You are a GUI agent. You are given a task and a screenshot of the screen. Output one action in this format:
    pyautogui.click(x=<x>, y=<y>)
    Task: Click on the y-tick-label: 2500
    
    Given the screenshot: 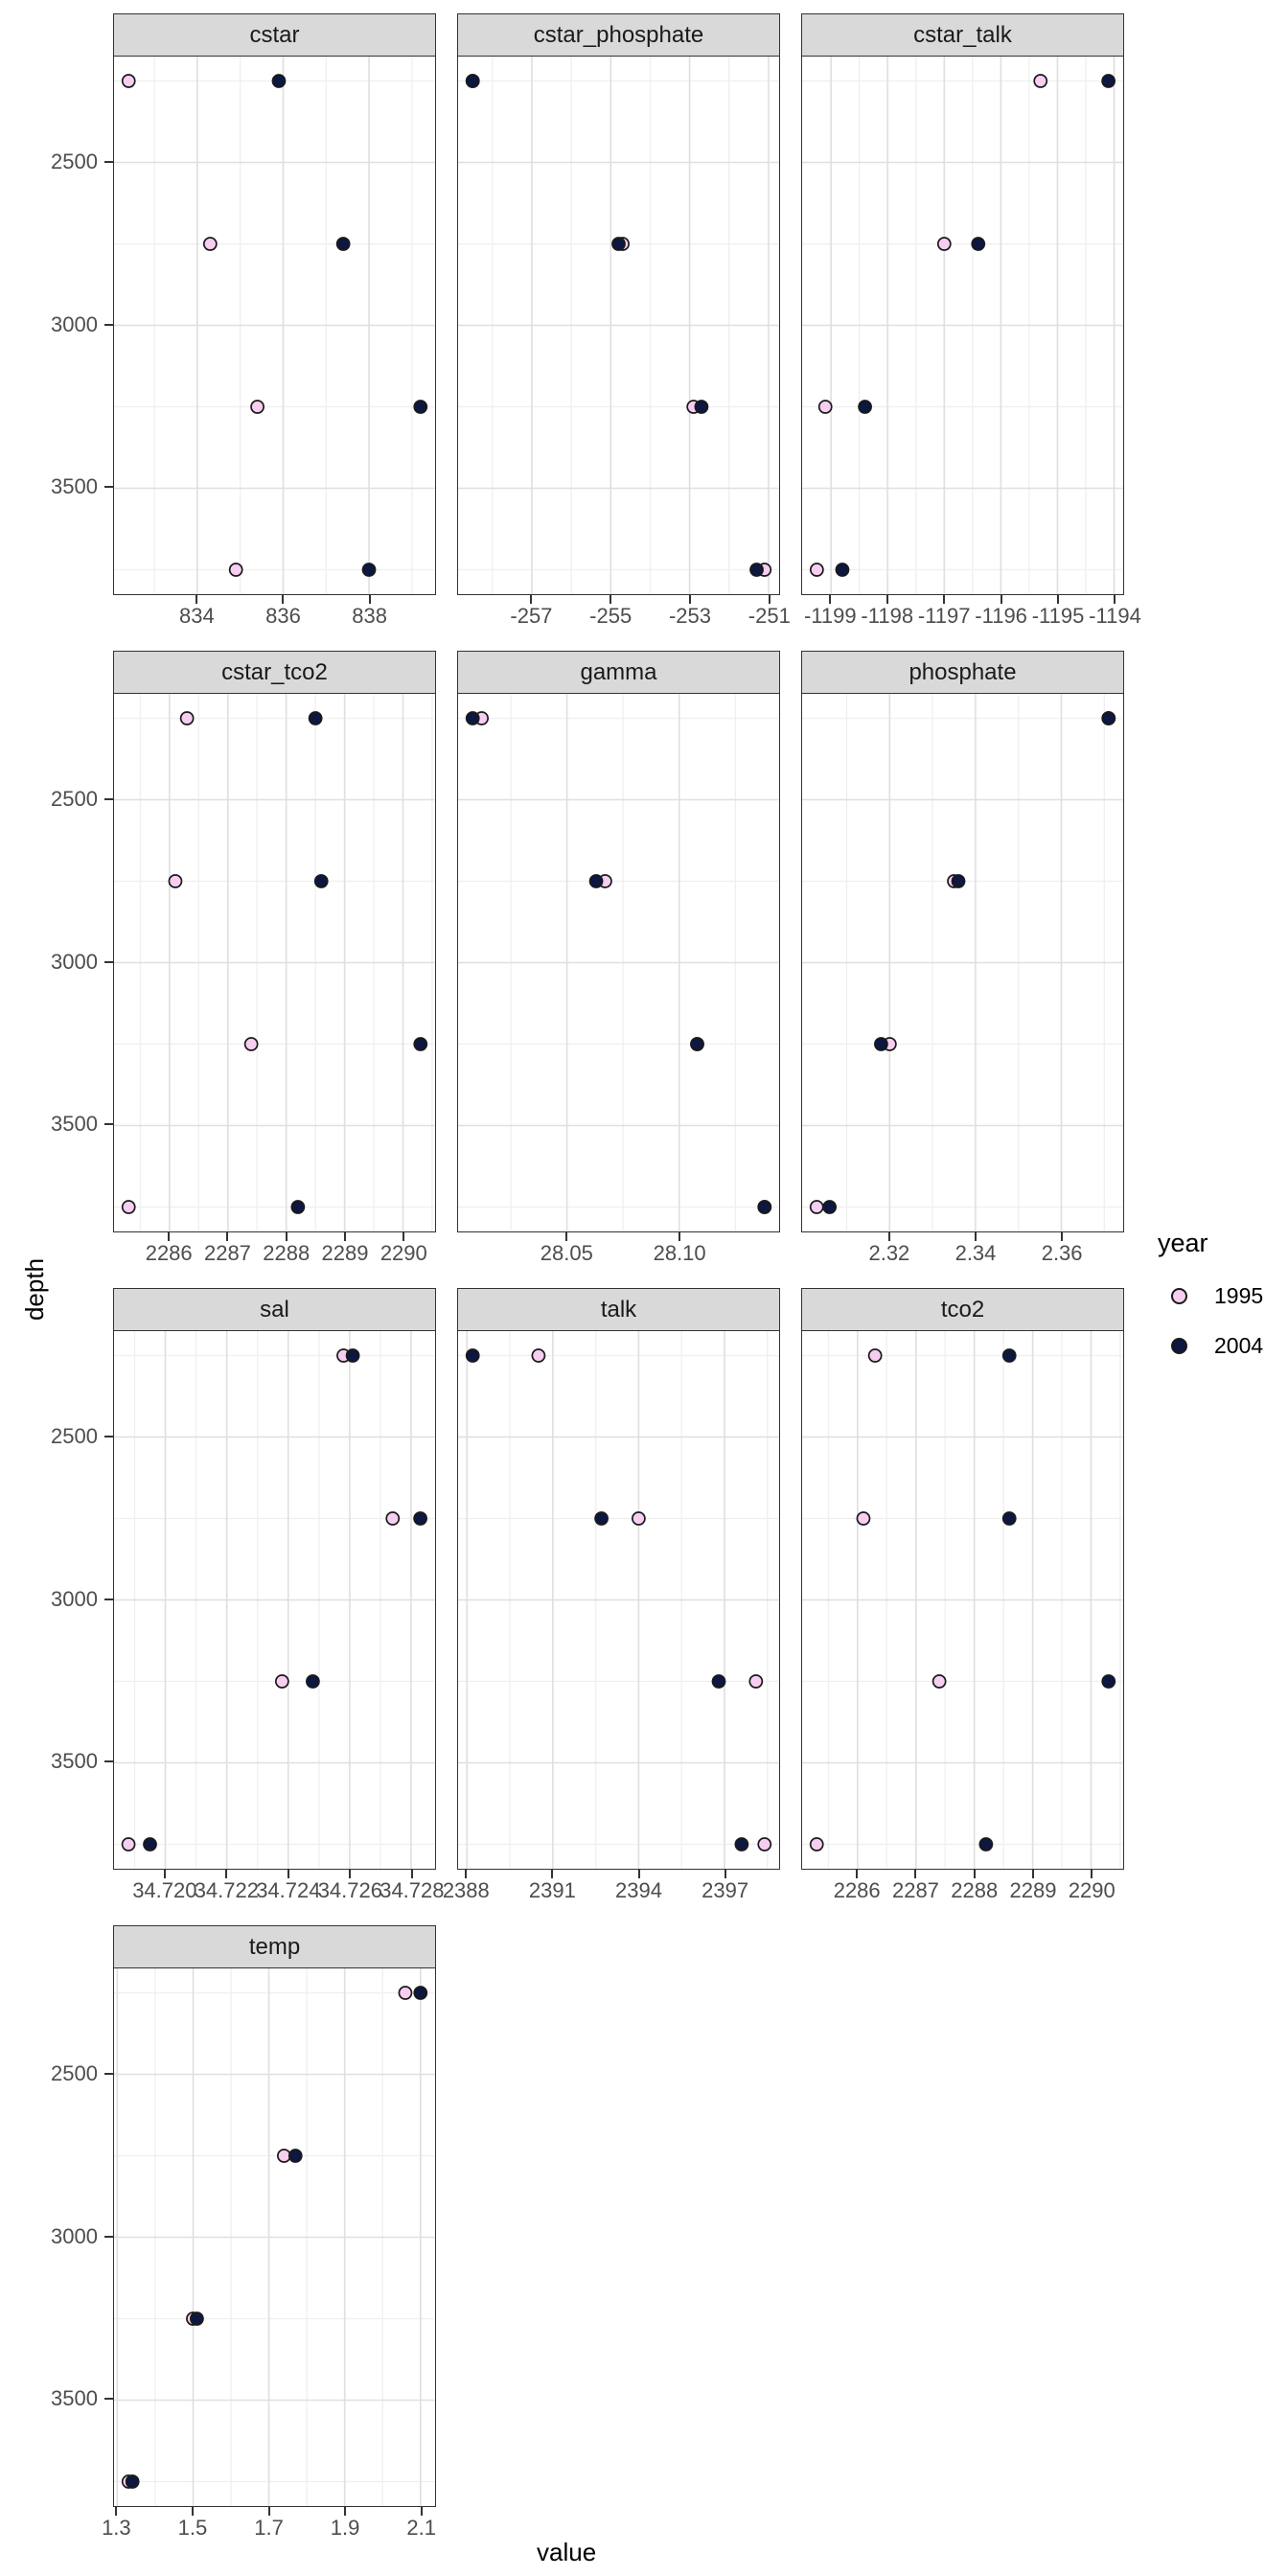 What is the action you would take?
    pyautogui.click(x=74, y=1436)
    